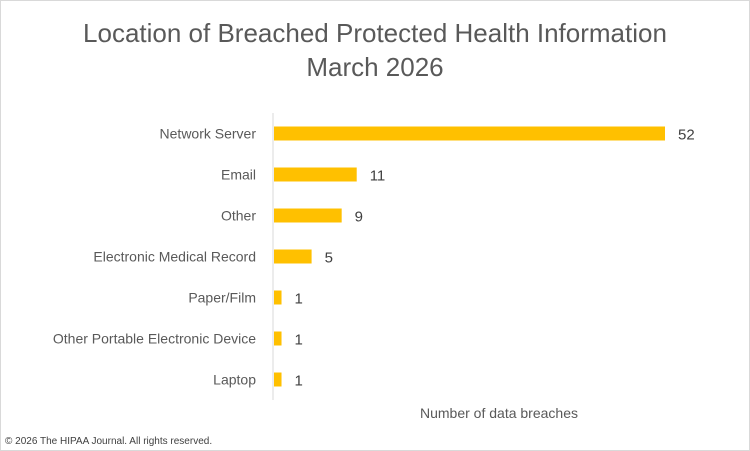 This screenshot has width=750, height=451. Describe the element at coordinates (238, 175) in the screenshot. I see `category-label: Email` at that location.